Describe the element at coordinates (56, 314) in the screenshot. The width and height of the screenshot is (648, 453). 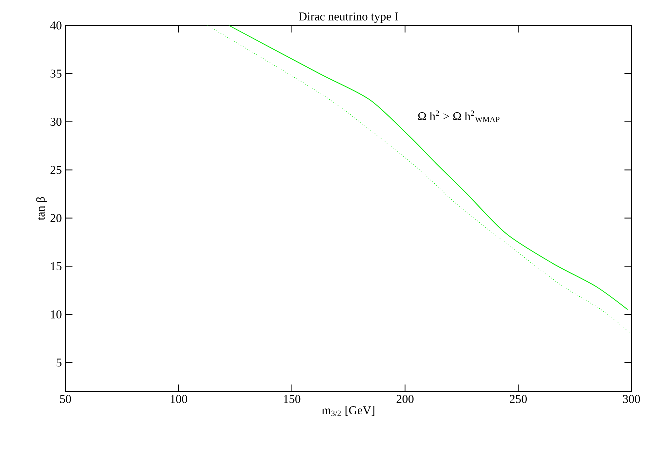
I see `y-tick-label: 10` at that location.